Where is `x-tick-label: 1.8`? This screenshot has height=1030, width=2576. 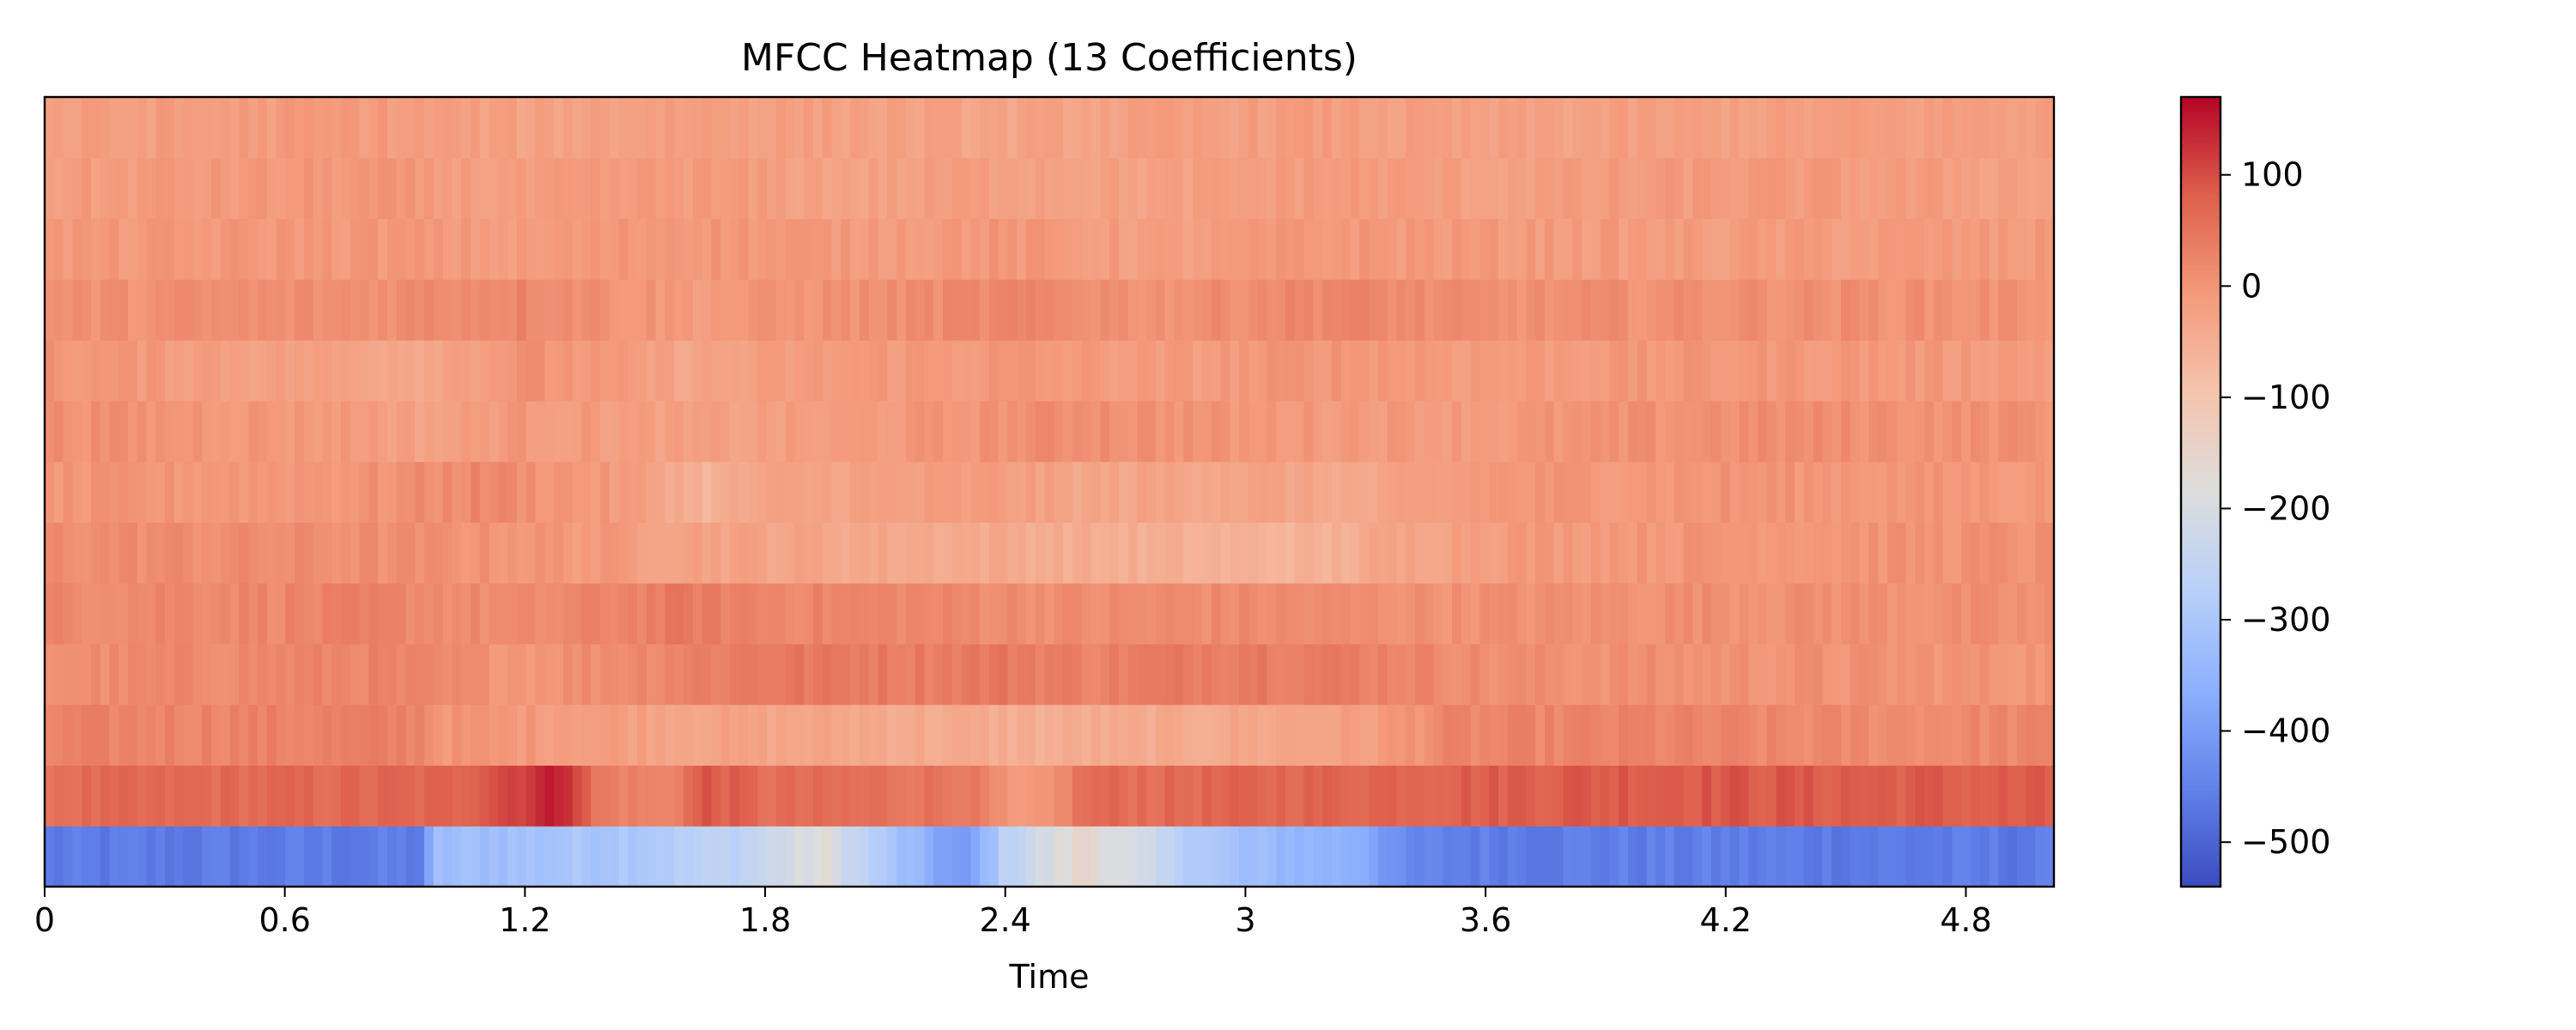 x-tick-label: 1.8 is located at coordinates (765, 920).